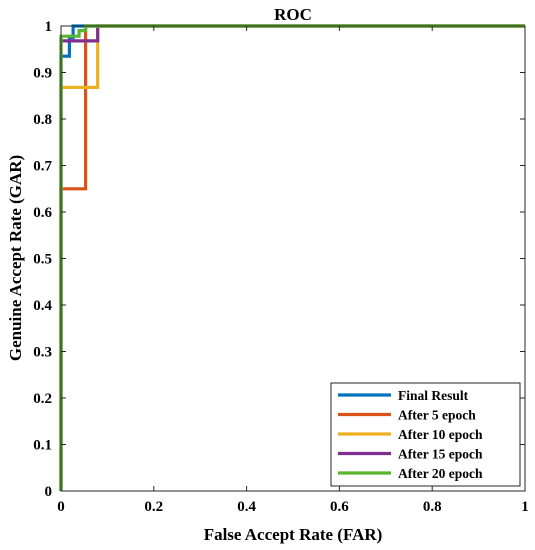  I want to click on y-tick-label: 0.5, so click(42, 260).